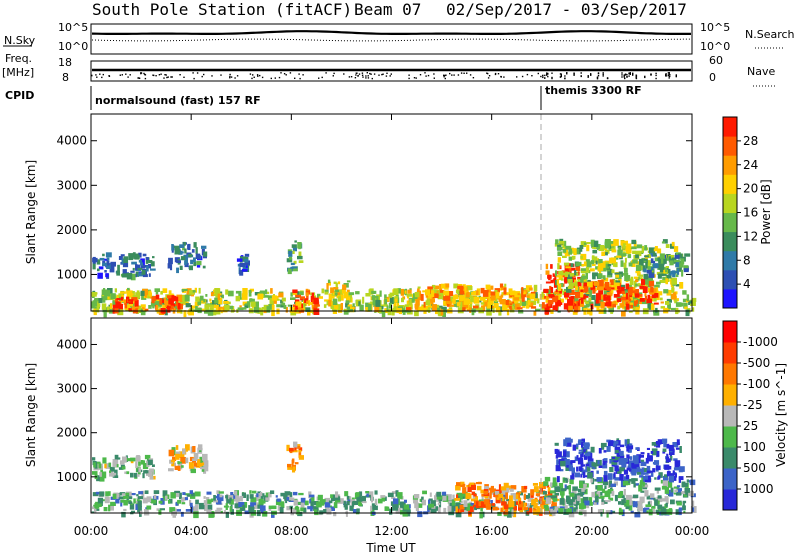 The height and width of the screenshot is (554, 800). I want to click on nsky-top-tick: 10^5, so click(73, 27).